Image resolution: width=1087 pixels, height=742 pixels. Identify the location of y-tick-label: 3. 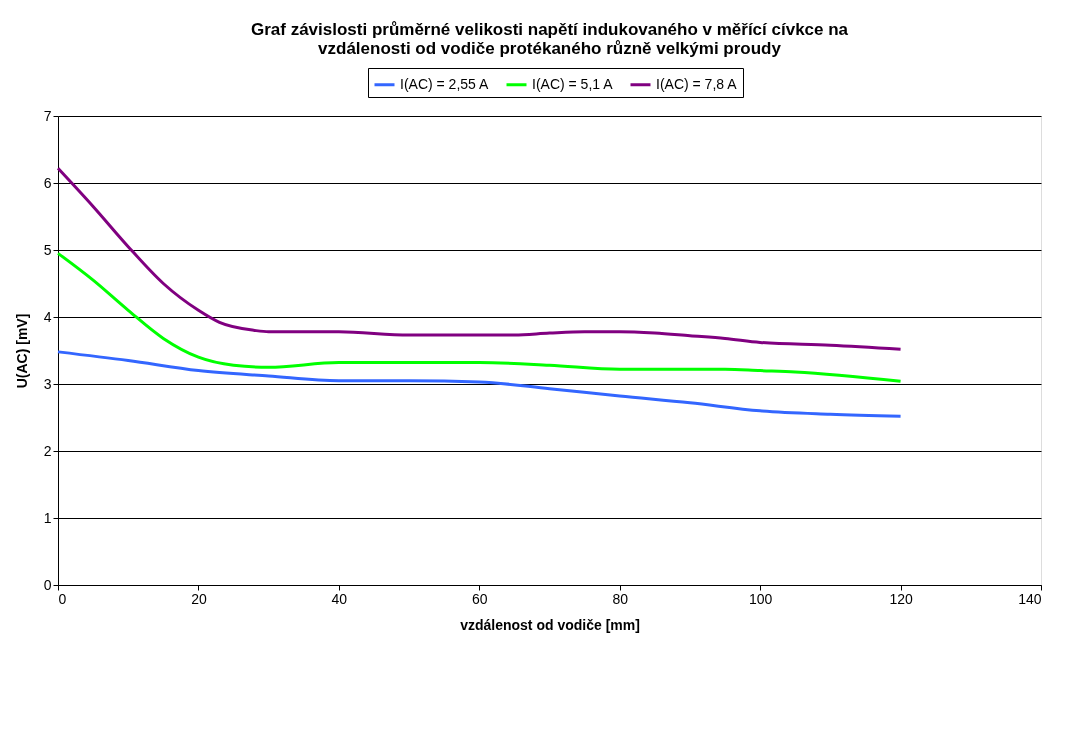
(47, 383).